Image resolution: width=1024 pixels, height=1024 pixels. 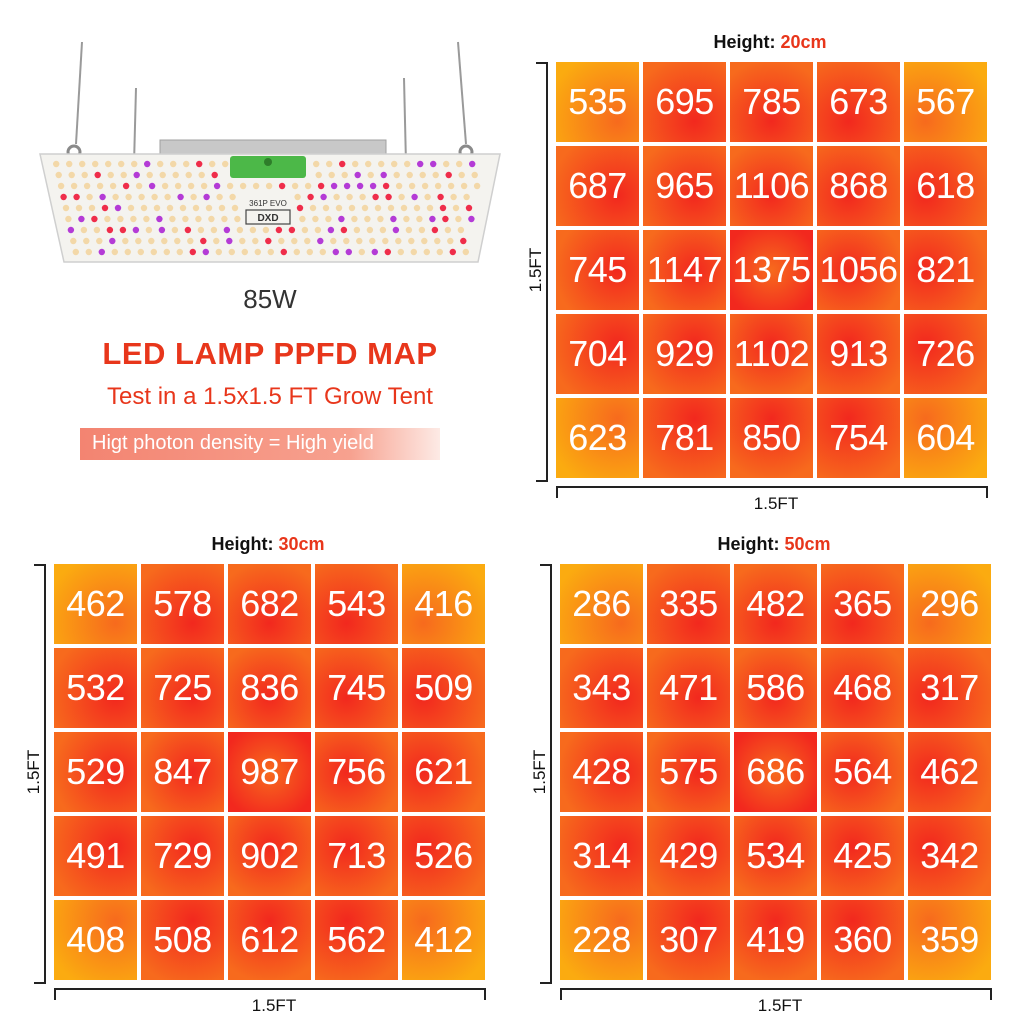 What do you see at coordinates (949, 856) in the screenshot?
I see `ppfd-cell: 342` at bounding box center [949, 856].